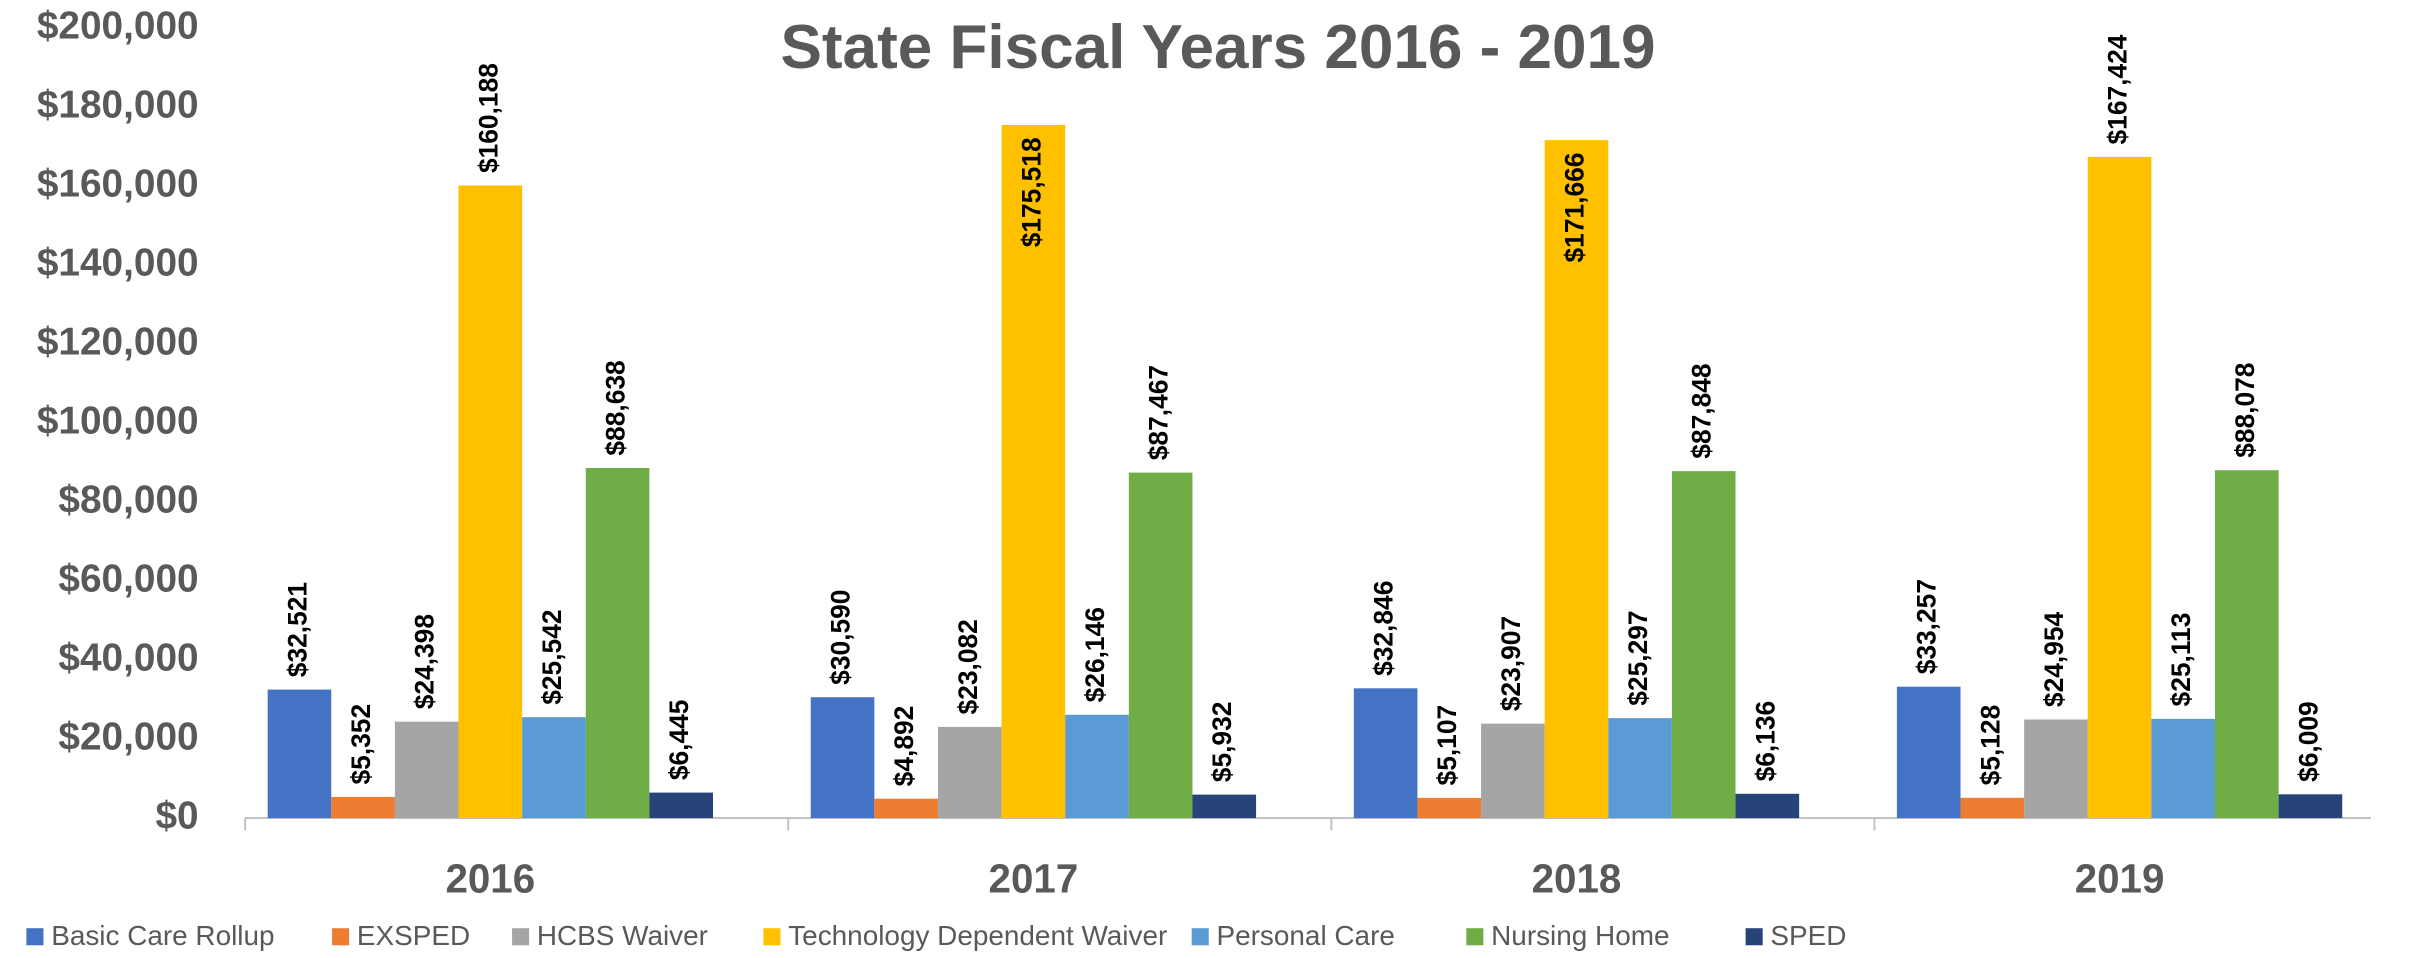 The image size is (2433, 958). I want to click on legend-label: Basic Care Rollup, so click(162, 935).